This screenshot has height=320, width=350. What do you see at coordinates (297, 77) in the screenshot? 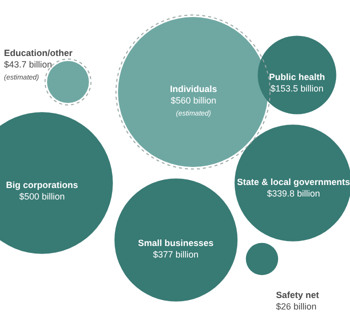
I see `category-label: Public health` at bounding box center [297, 77].